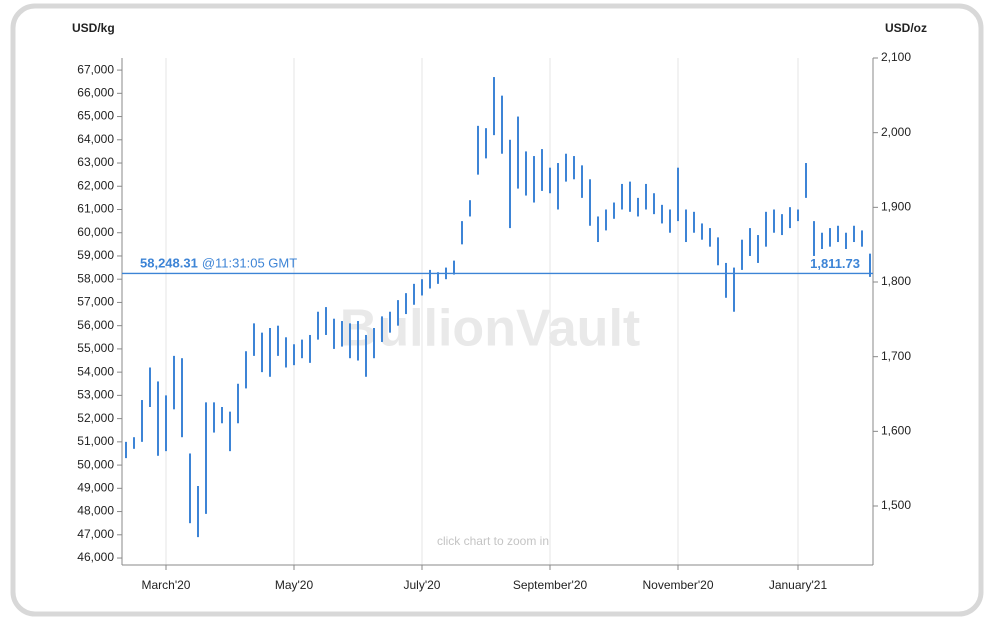 The height and width of the screenshot is (621, 996). Describe the element at coordinates (95, 69) in the screenshot. I see `y-tick-label: 67,000` at that location.